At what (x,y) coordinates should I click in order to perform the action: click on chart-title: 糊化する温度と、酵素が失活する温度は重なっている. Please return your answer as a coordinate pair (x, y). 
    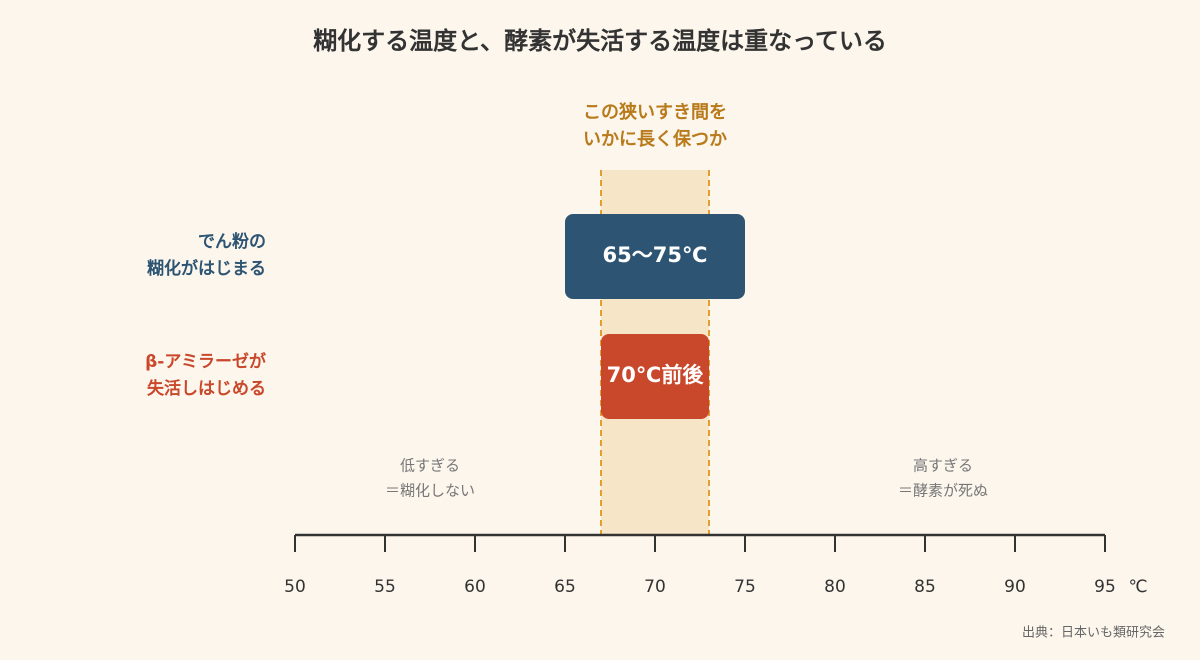
    Looking at the image, I should click on (600, 41).